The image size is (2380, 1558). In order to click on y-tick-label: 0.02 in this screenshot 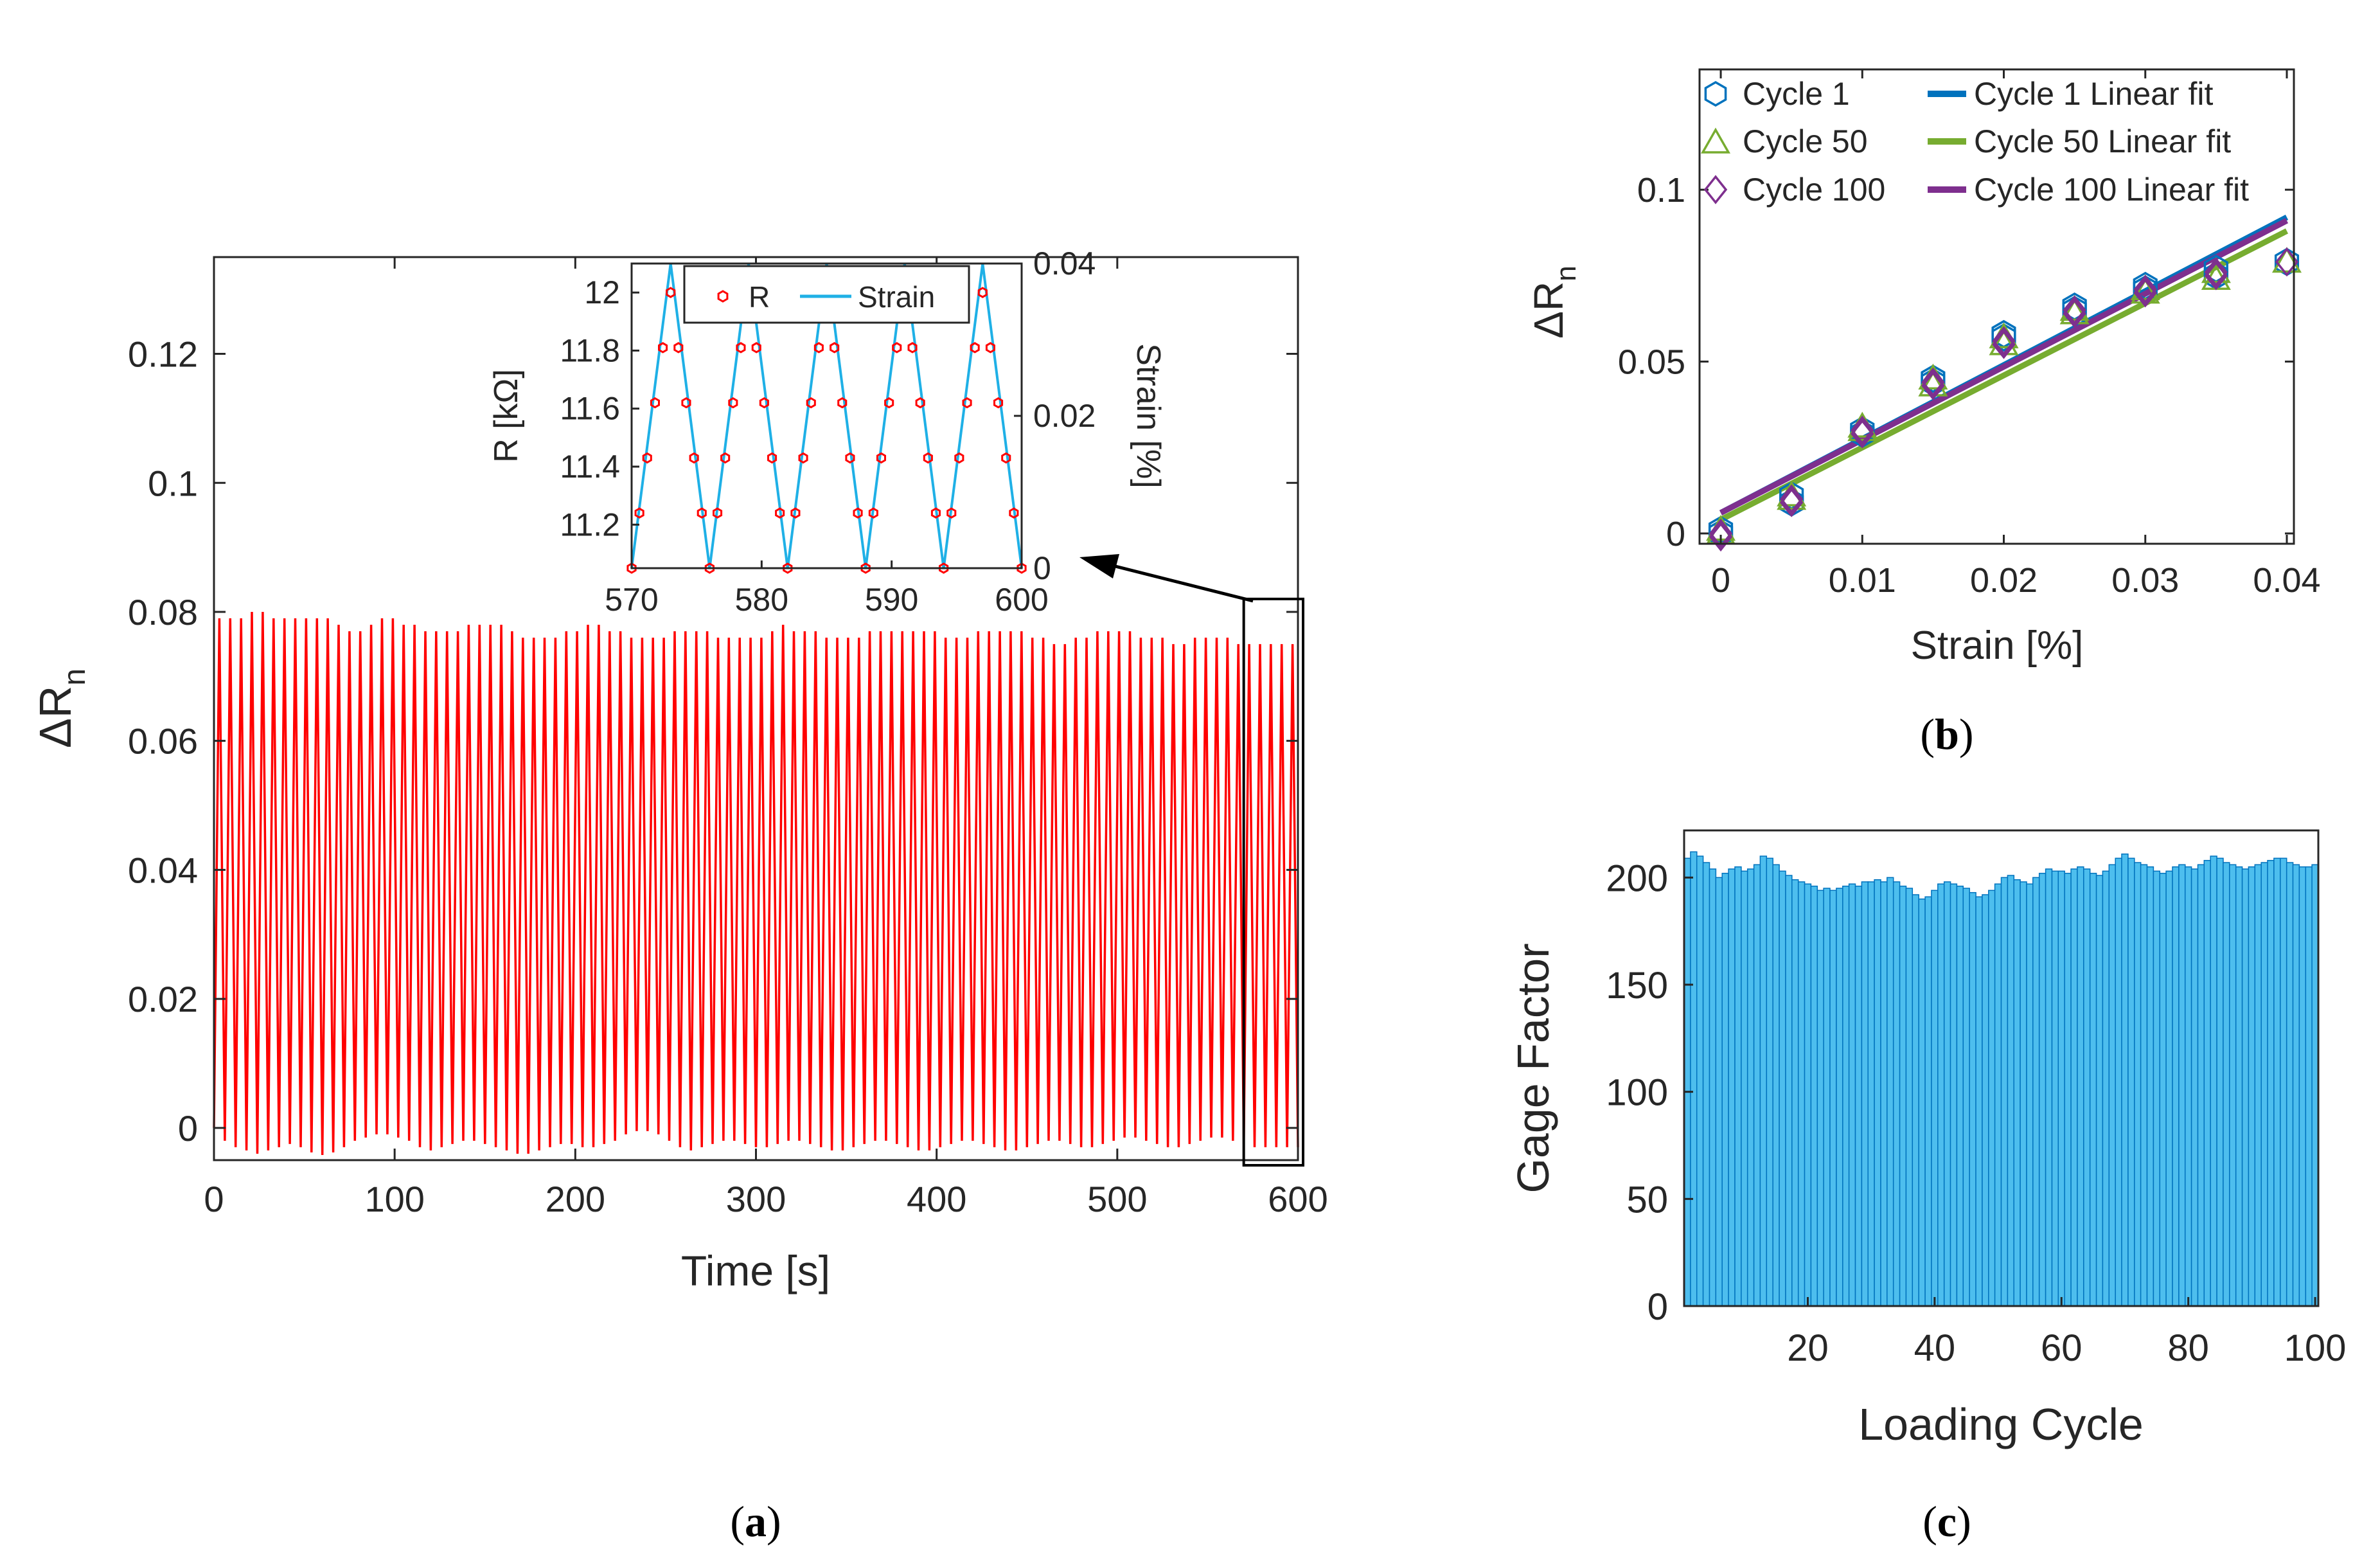, I will do `click(163, 999)`.